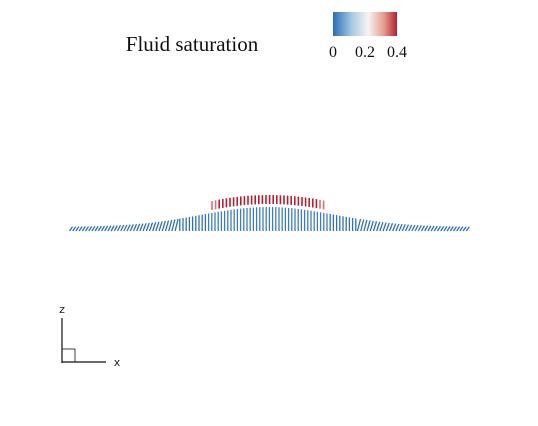 This screenshot has width=538, height=426. I want to click on title: Fluid saturation, so click(192, 44).